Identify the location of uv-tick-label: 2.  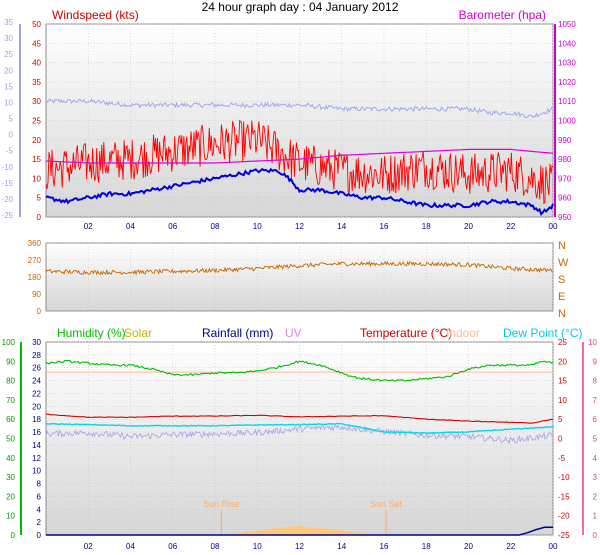
(595, 496).